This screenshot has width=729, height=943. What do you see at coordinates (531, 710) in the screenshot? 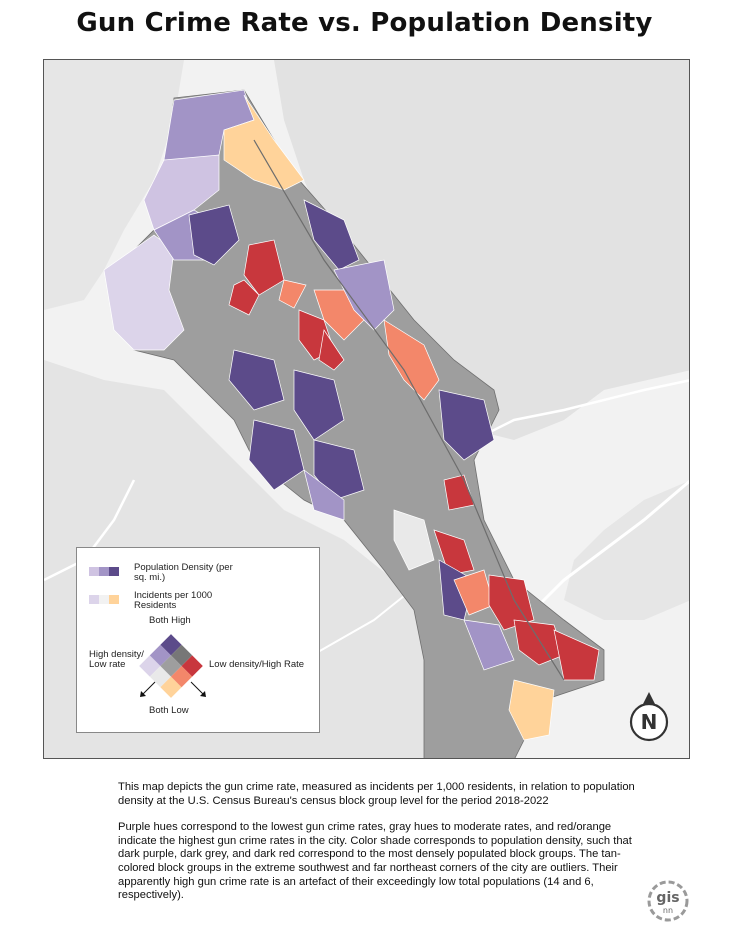
I see `block-sw-tan` at bounding box center [531, 710].